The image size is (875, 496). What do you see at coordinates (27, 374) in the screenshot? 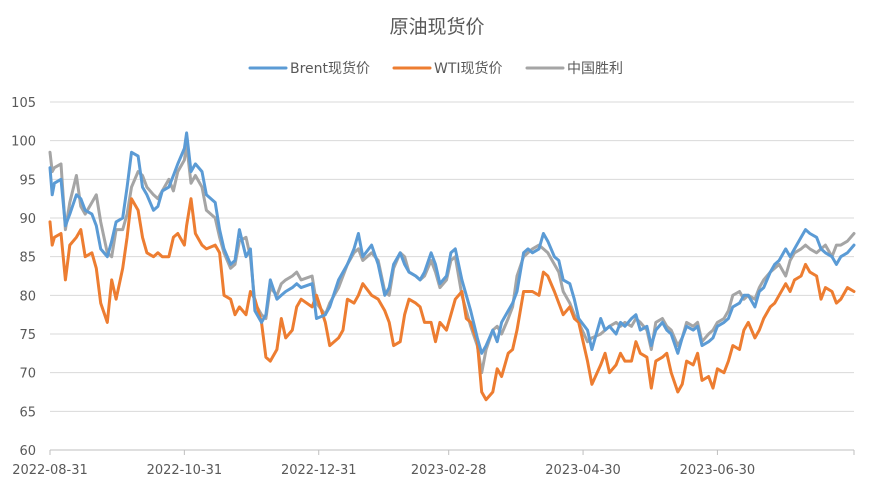
I see `y-tick-label: 70` at bounding box center [27, 374].